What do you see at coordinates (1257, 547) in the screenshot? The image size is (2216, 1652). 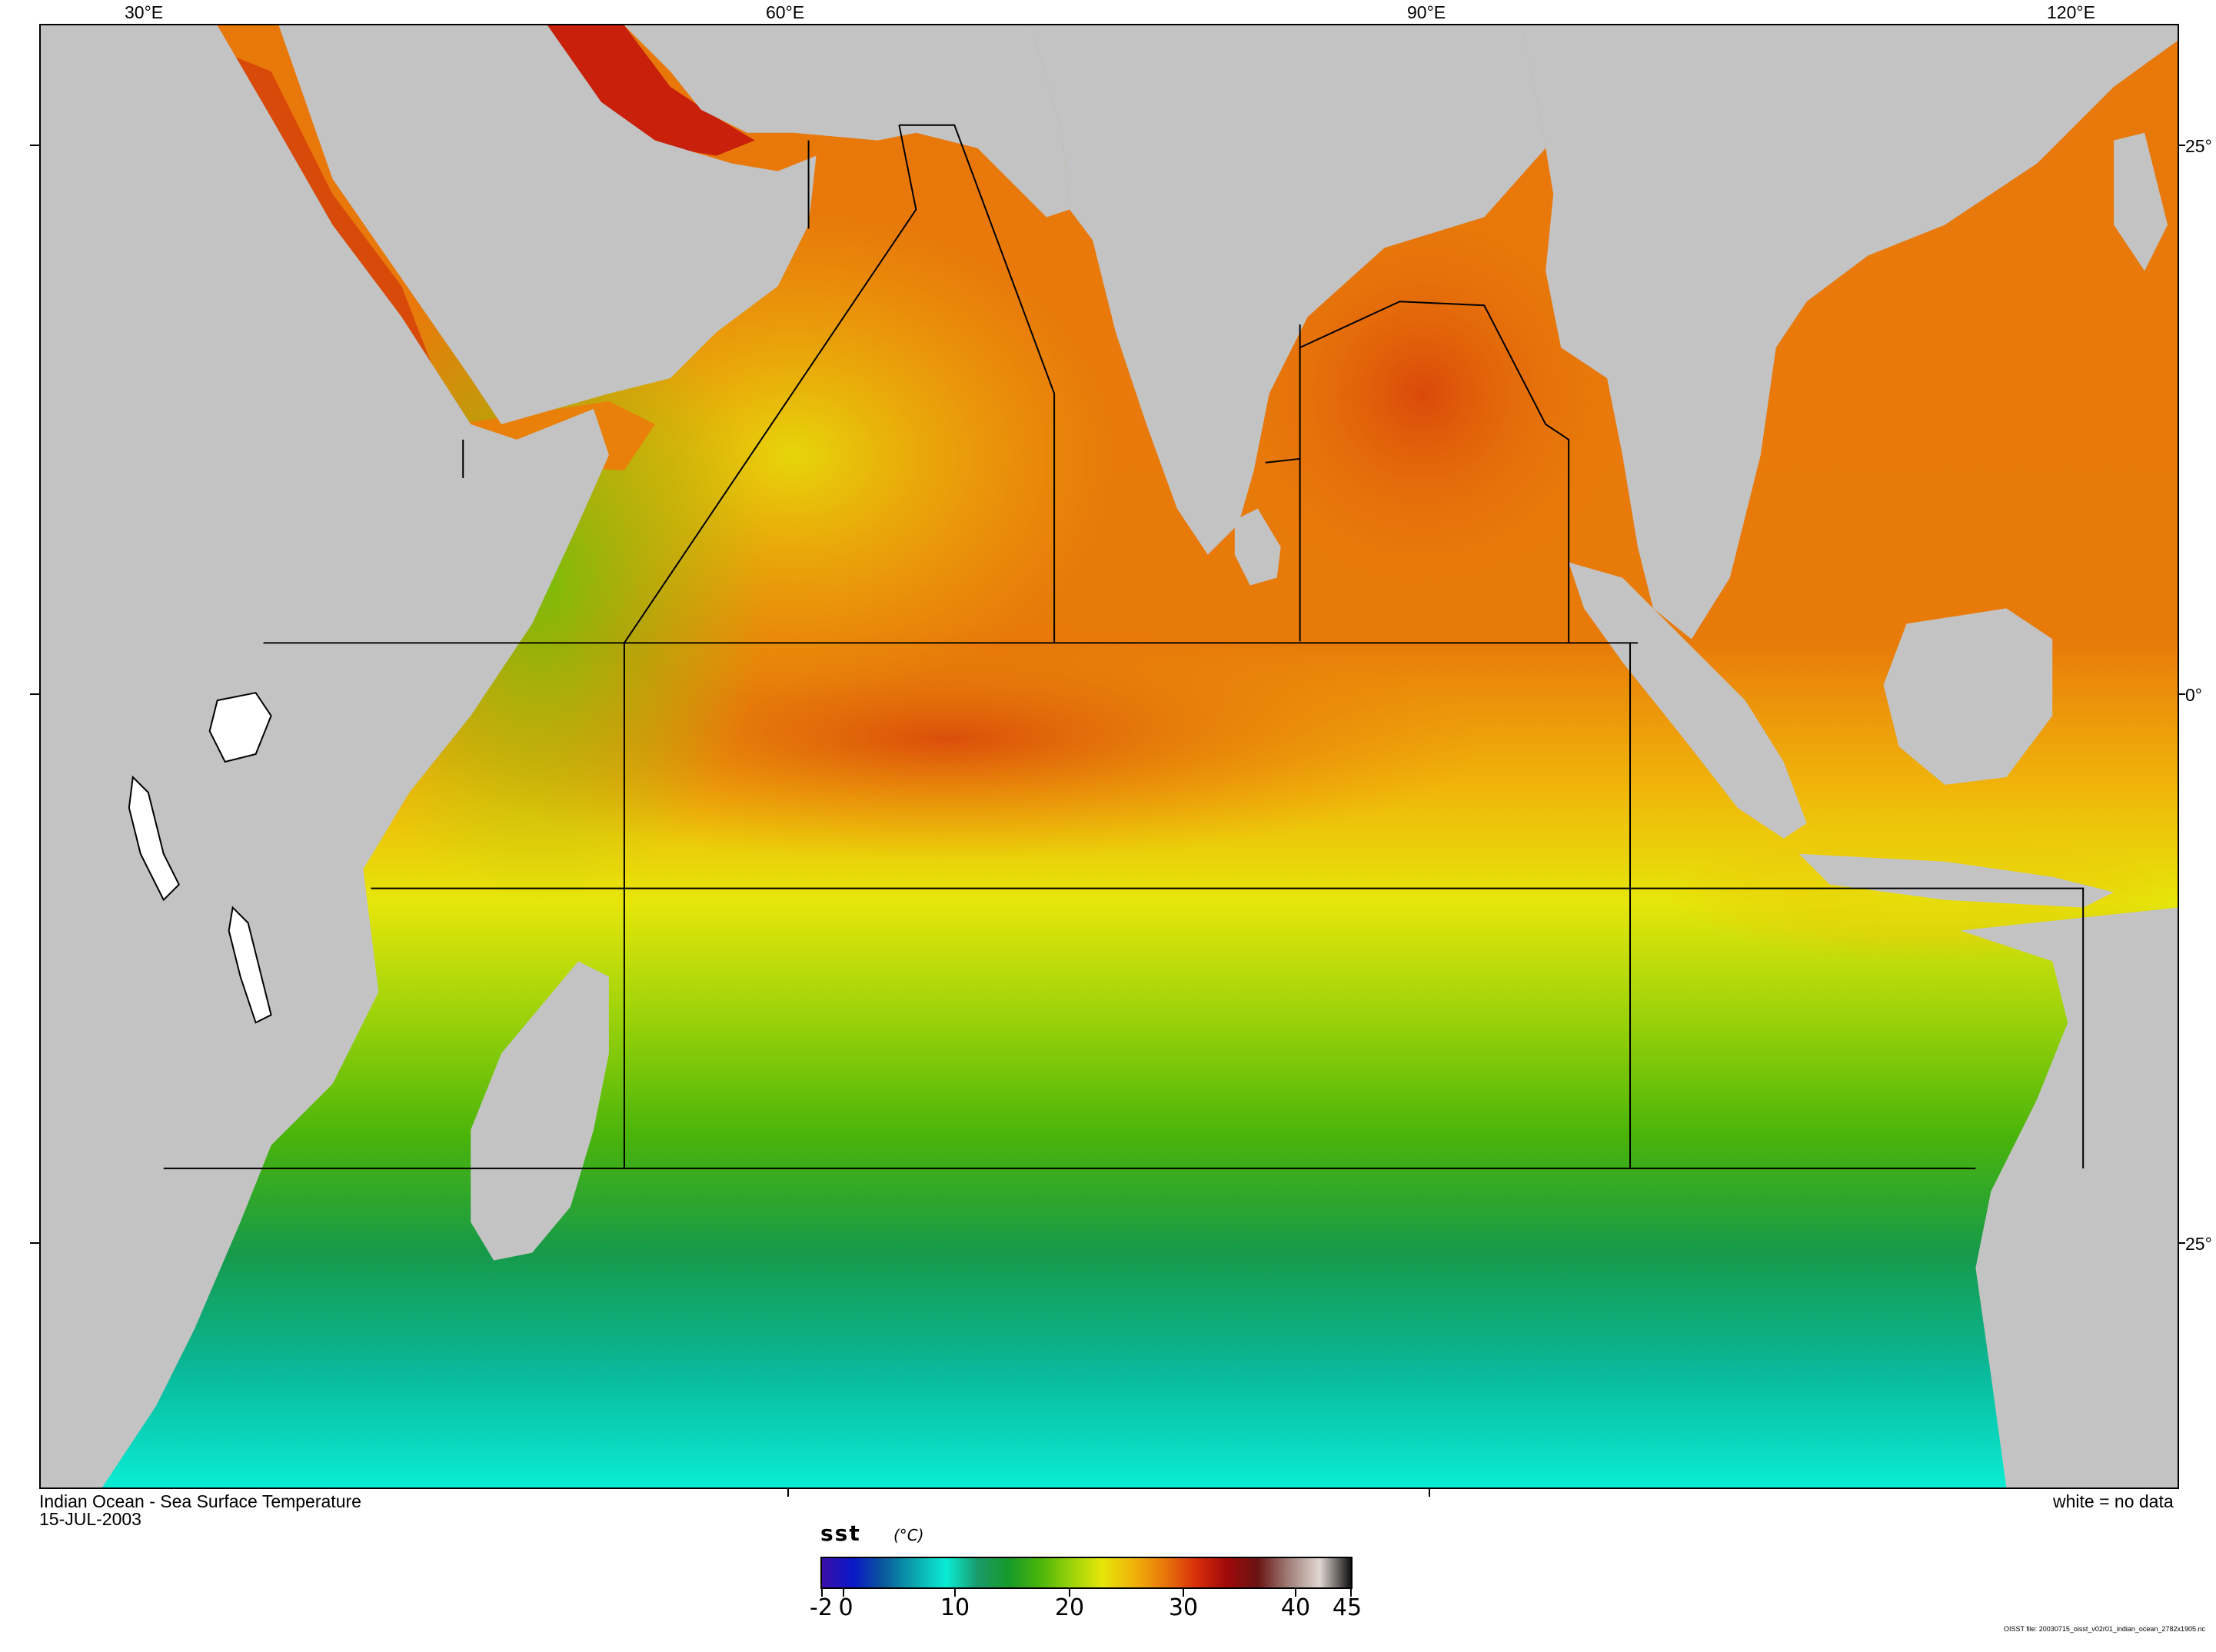 I see `sri-lanka` at bounding box center [1257, 547].